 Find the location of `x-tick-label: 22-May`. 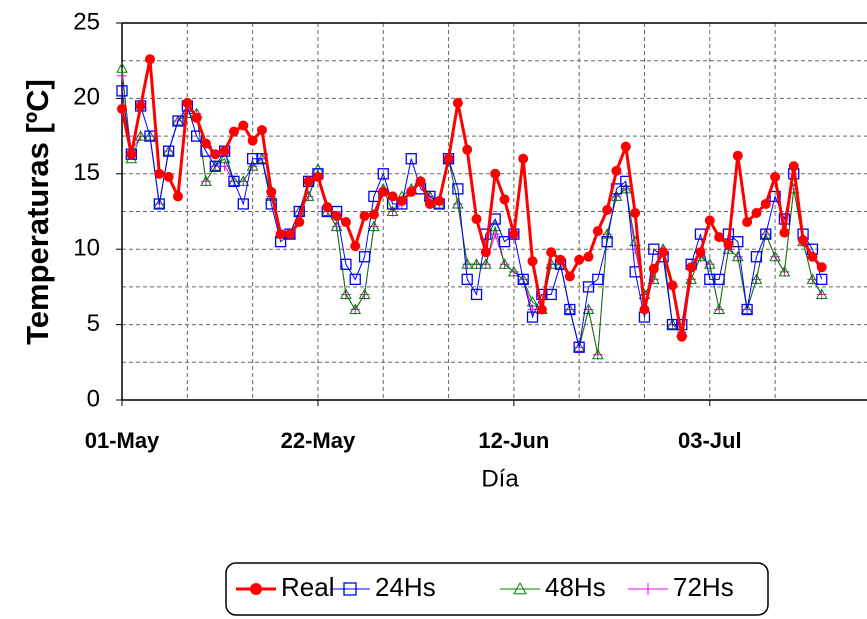

x-tick-label: 22-May is located at coordinates (318, 440).